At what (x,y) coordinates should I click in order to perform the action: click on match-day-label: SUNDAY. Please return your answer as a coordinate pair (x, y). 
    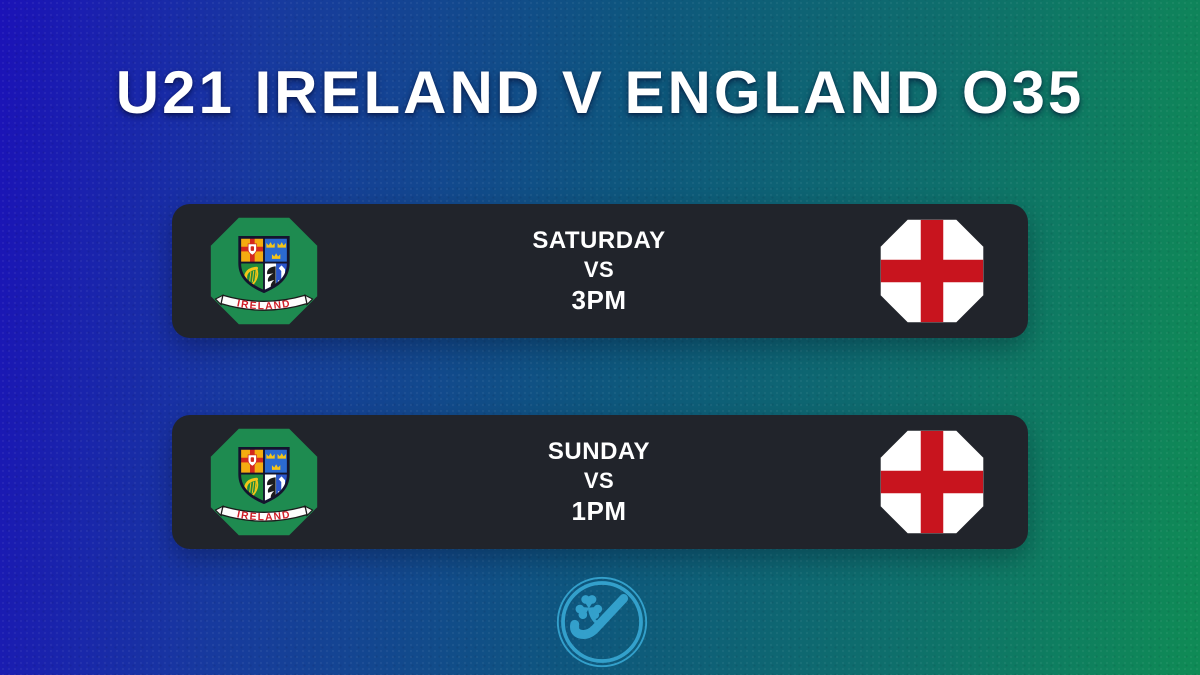
    Looking at the image, I should click on (599, 451).